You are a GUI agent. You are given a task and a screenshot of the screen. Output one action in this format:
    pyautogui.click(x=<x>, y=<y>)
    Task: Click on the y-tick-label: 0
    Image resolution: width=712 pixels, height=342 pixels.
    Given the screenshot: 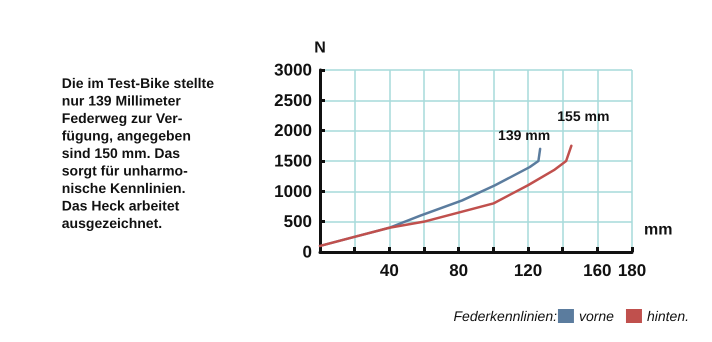 What is the action you would take?
    pyautogui.click(x=307, y=252)
    